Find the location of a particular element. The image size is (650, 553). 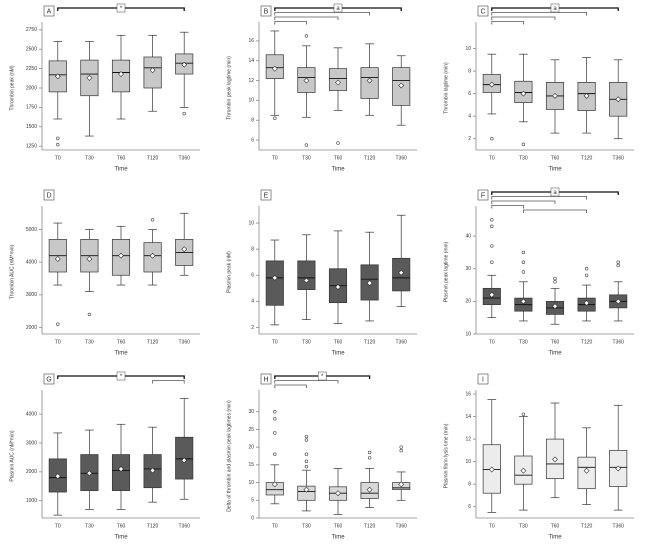

panel-label: G is located at coordinates (48, 379).